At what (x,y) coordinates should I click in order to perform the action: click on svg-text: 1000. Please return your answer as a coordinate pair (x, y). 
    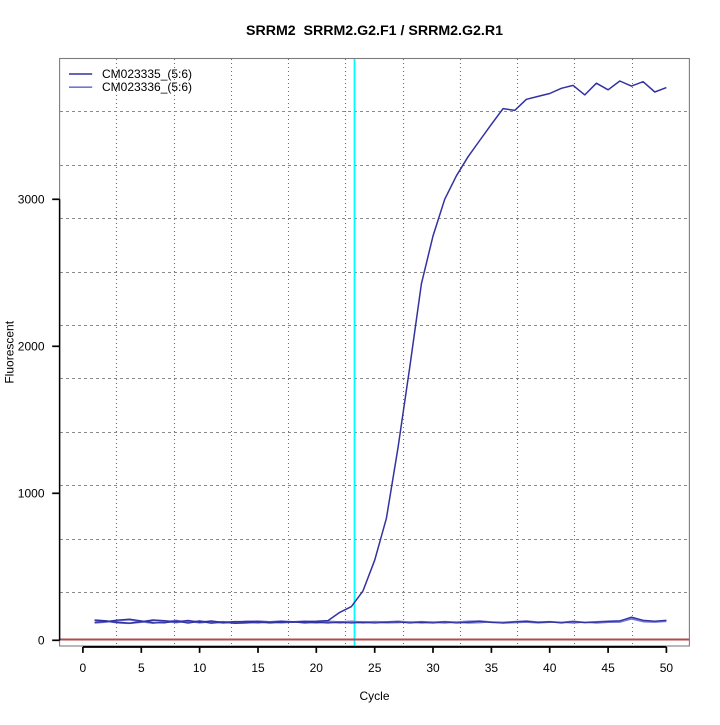
    Looking at the image, I should click on (31, 494).